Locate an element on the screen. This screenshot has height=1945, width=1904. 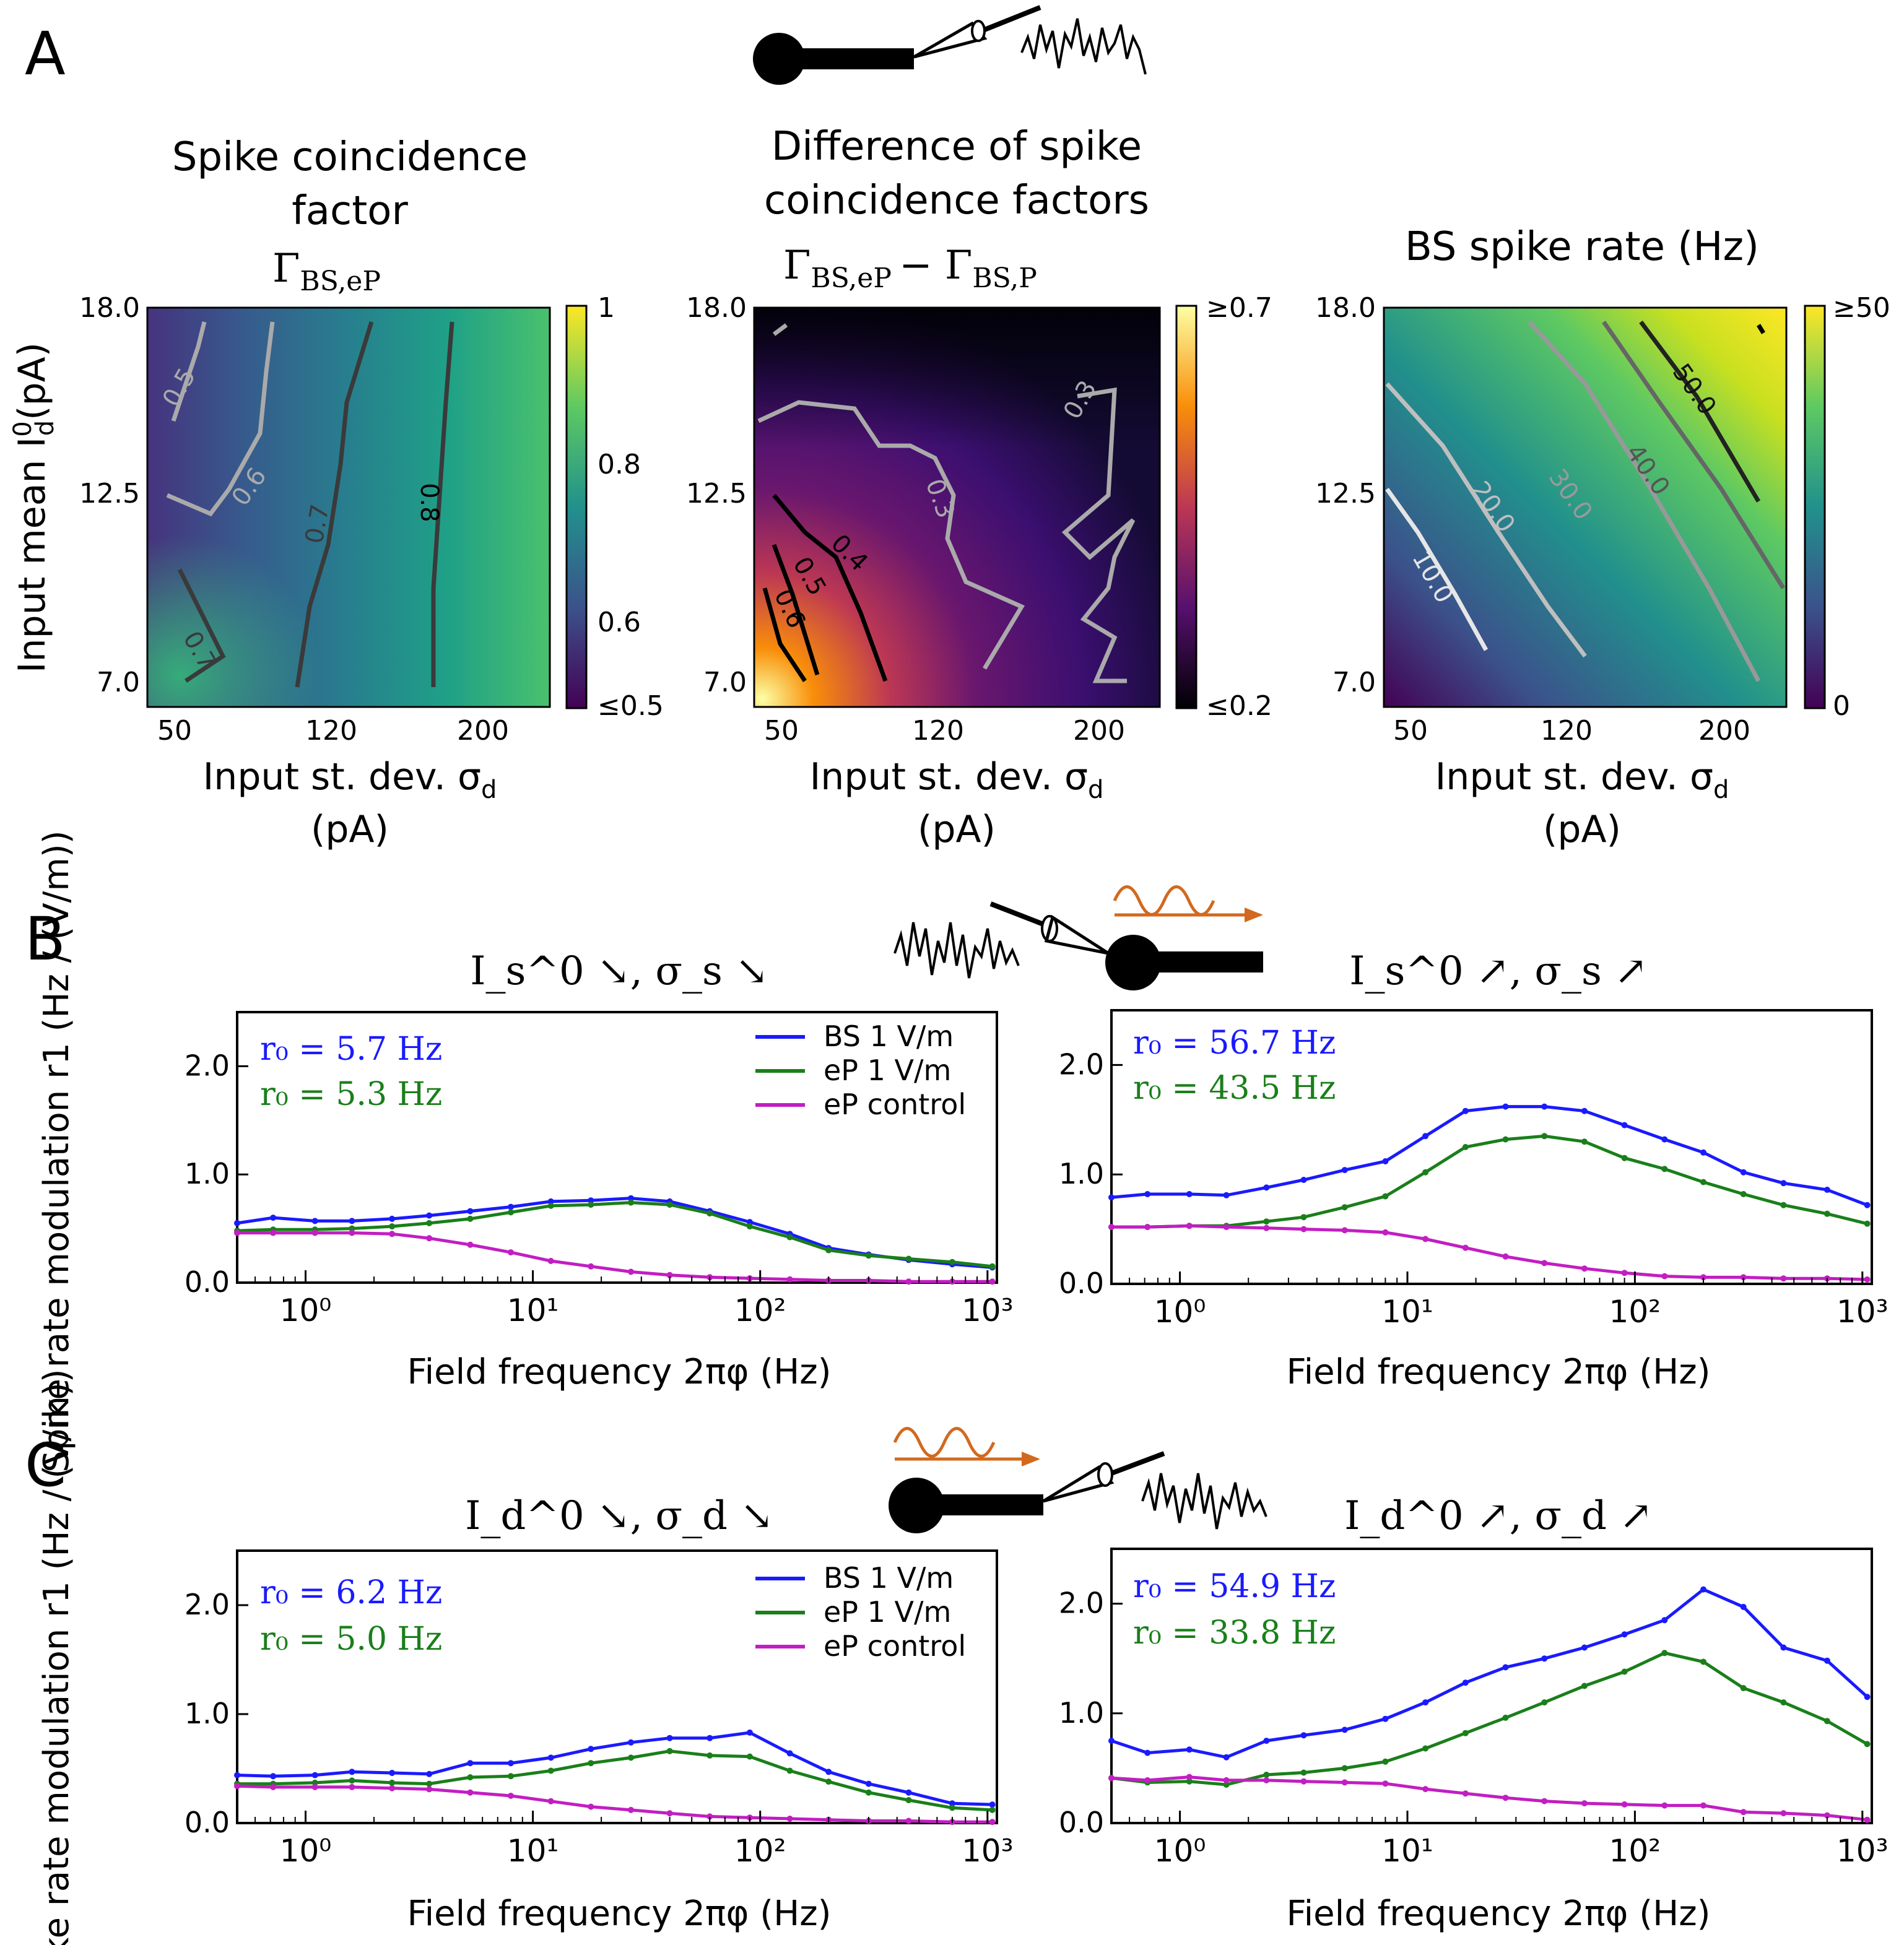
chart-c-left-annotation-bs: r₀ = 6.2 Hz is located at coordinates (351, 1592).